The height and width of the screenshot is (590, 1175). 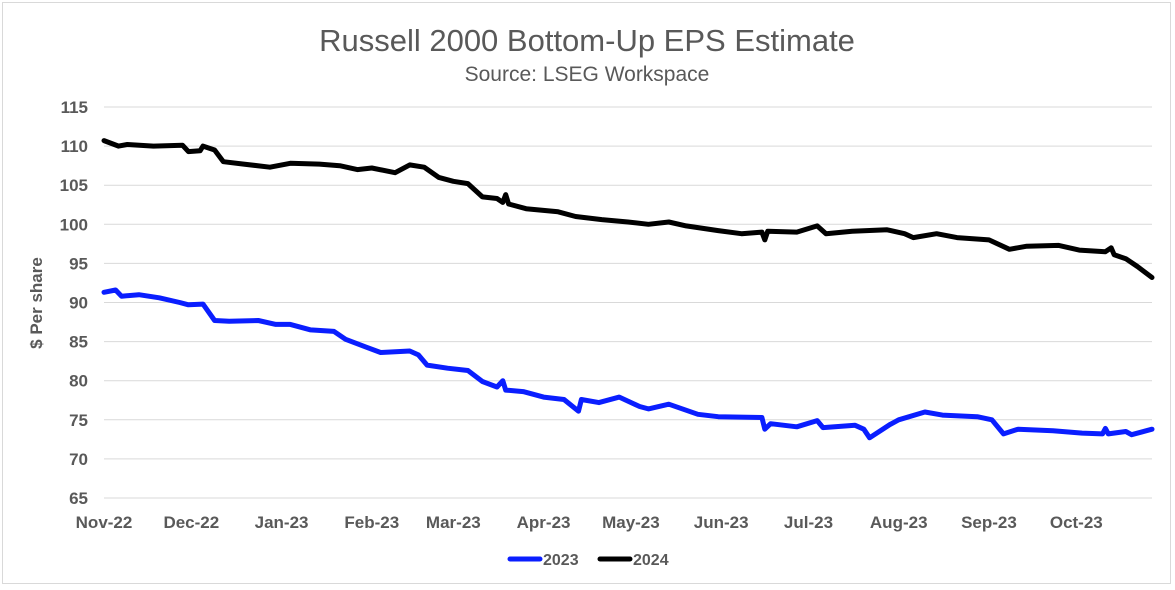 I want to click on legend-label-2024: 2024, so click(x=651, y=560).